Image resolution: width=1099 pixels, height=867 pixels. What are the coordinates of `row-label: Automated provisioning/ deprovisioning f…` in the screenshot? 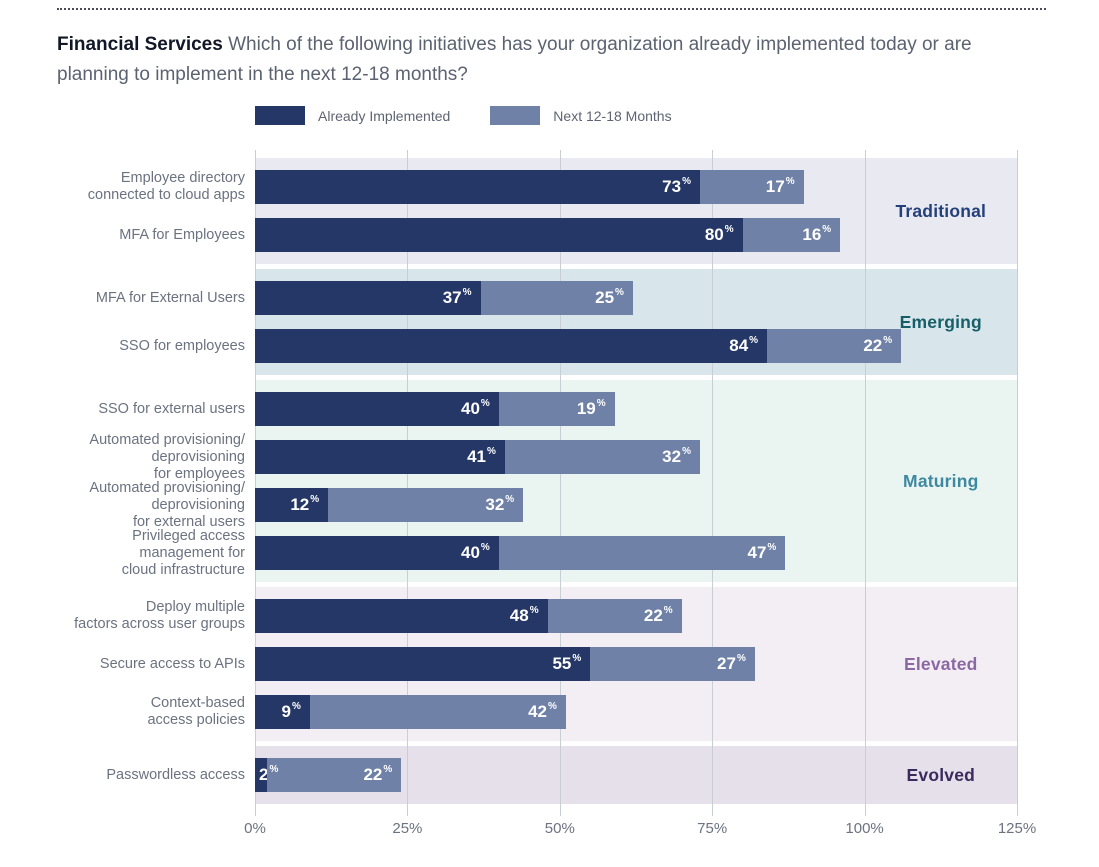 It's located at (167, 504).